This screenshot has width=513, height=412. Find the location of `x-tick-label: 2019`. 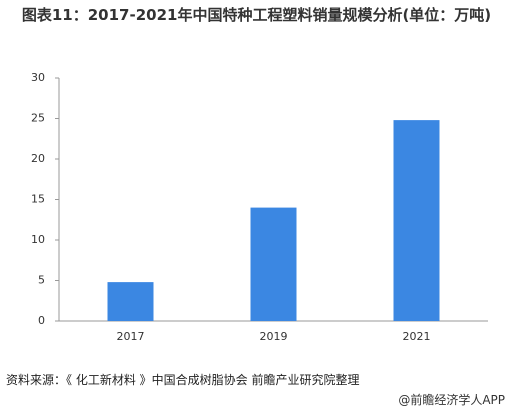

x-tick-label: 2019 is located at coordinates (274, 336).